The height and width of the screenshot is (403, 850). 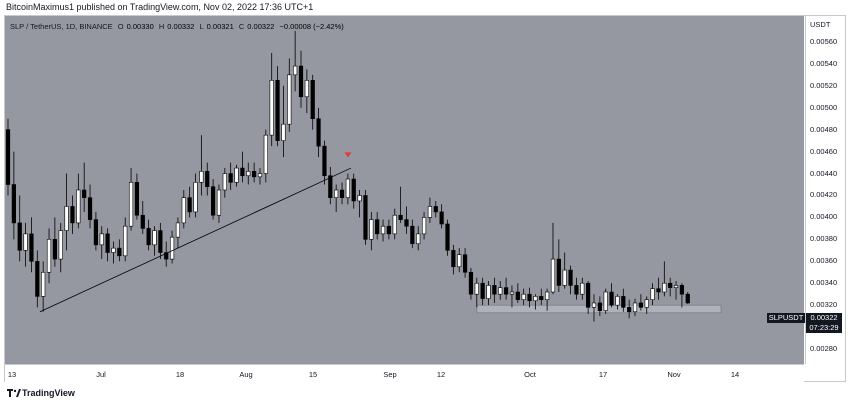 What do you see at coordinates (824, 327) in the screenshot?
I see `bar-countdown: 07:23:29` at bounding box center [824, 327].